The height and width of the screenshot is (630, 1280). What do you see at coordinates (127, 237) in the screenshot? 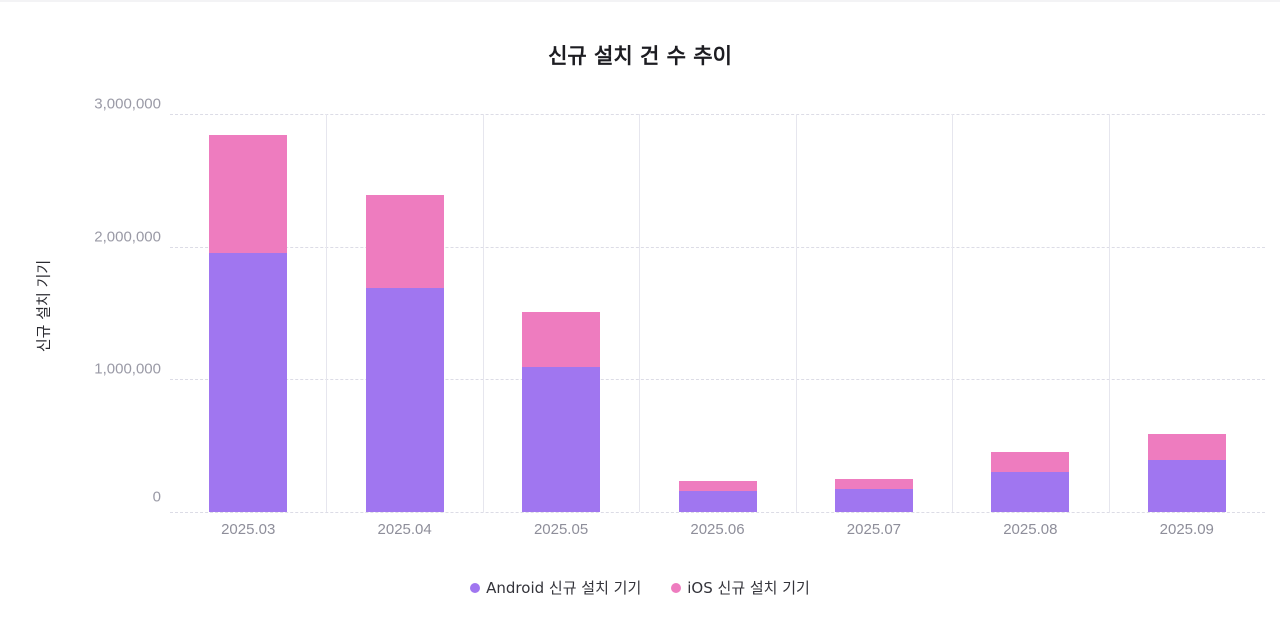
I see `y-tick-label: 2,000,000` at bounding box center [127, 237].